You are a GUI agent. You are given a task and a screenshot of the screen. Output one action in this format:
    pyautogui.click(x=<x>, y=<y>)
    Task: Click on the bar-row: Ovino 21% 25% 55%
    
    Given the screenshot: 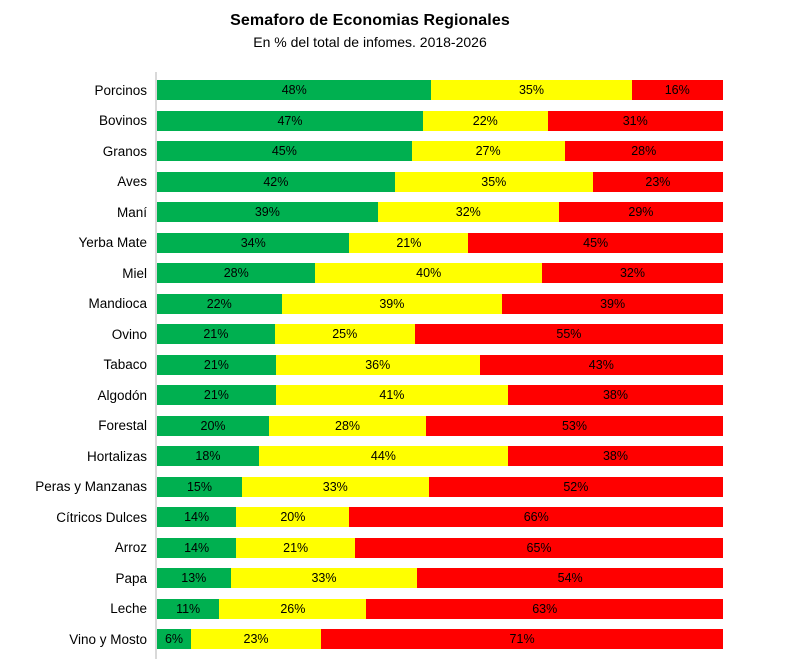 What is the action you would take?
    pyautogui.click(x=395, y=334)
    